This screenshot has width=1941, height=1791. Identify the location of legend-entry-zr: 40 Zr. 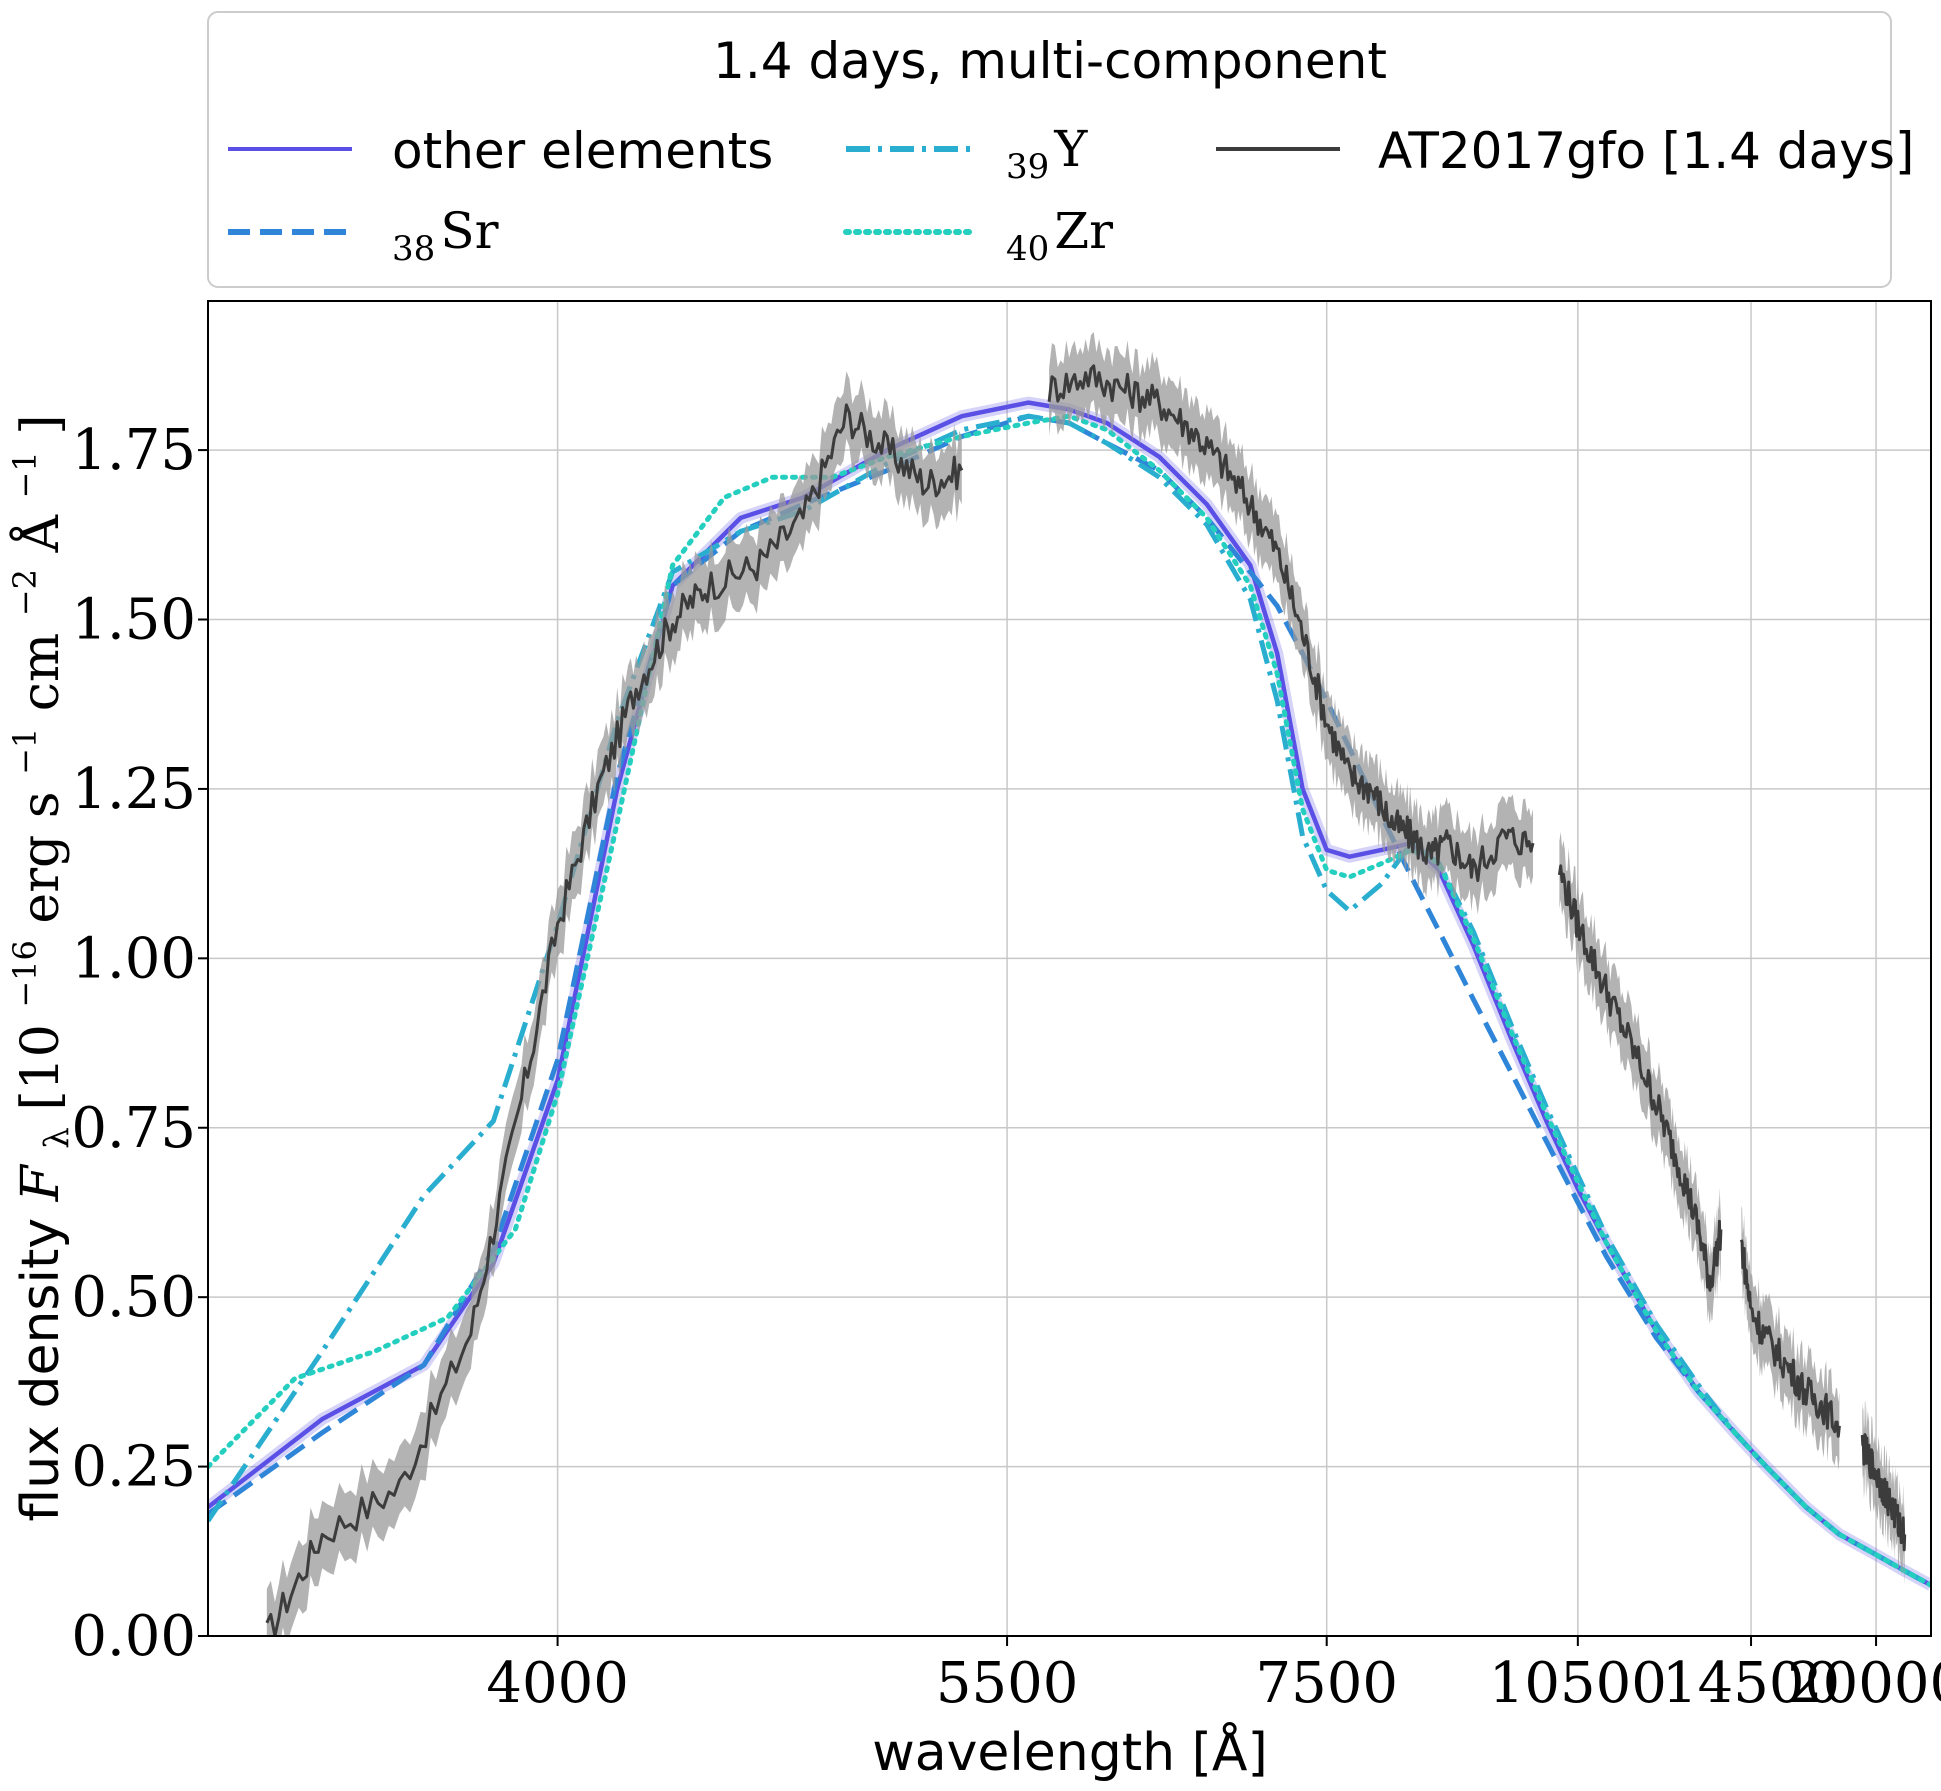
(978, 235).